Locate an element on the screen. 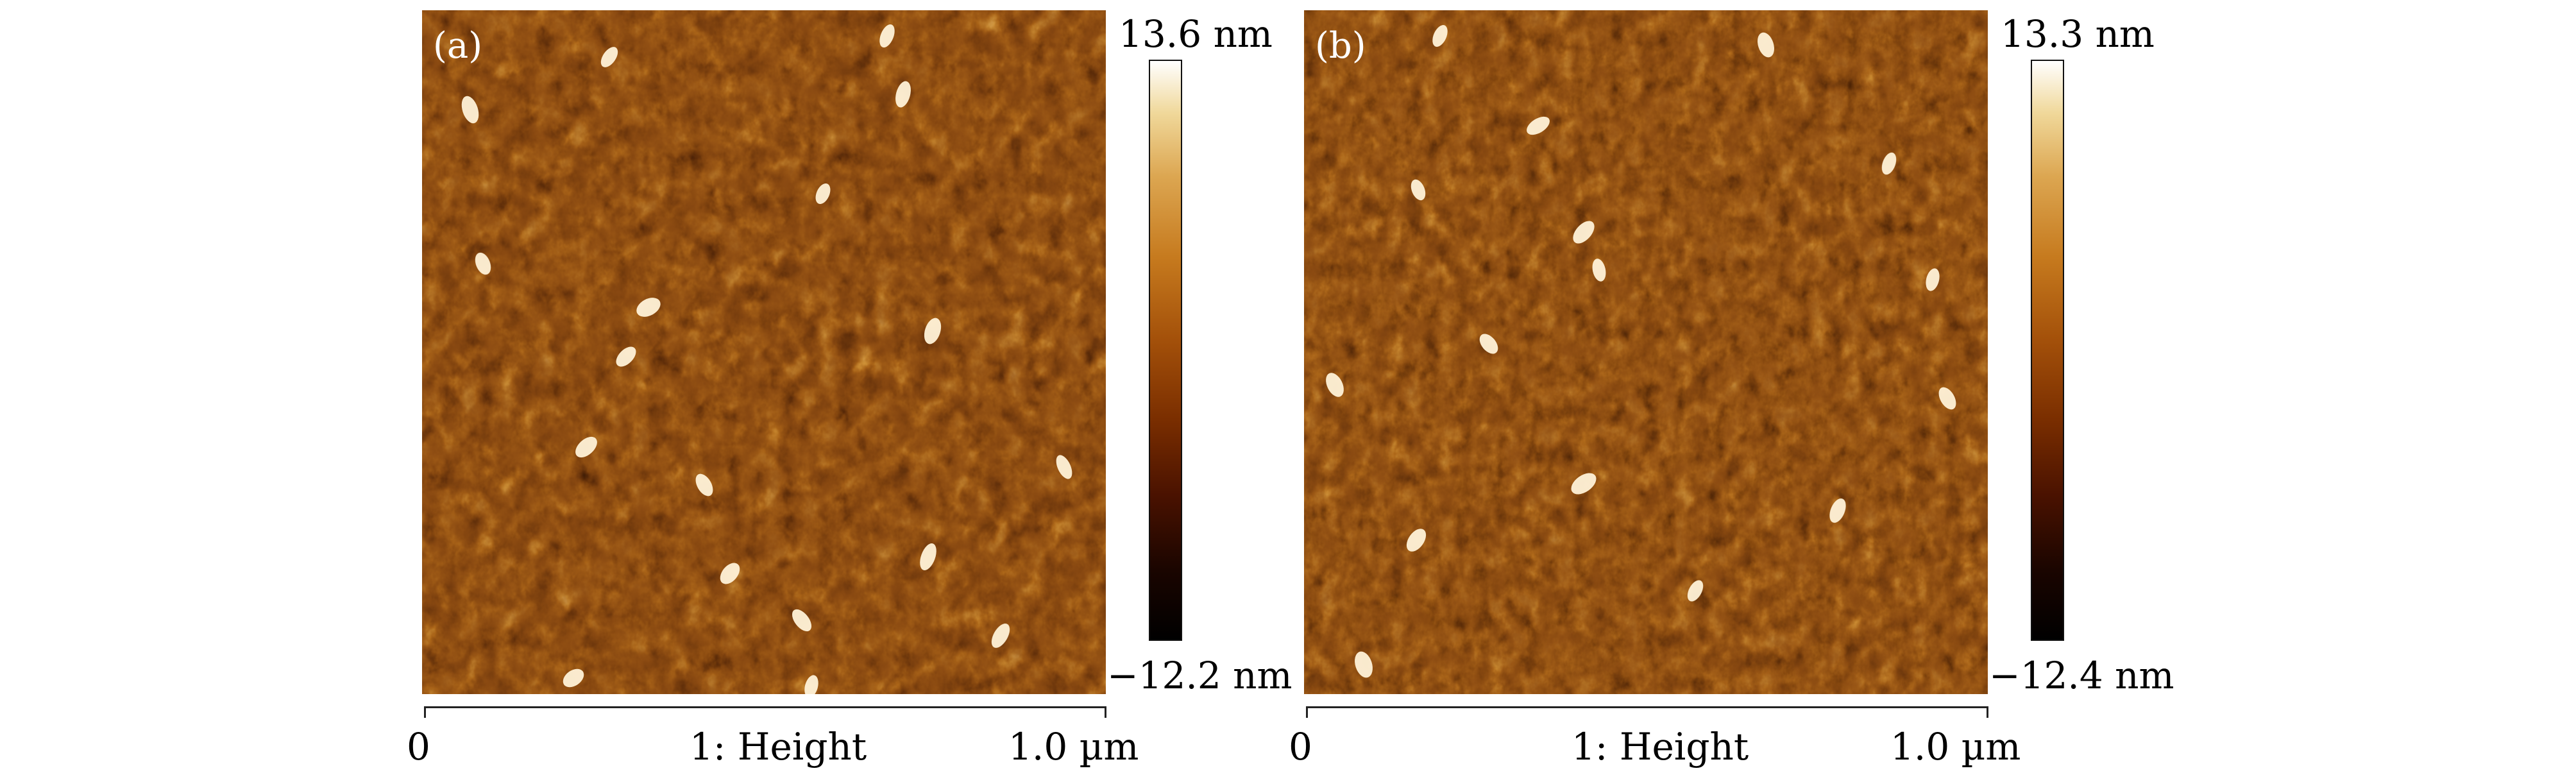  height-colorbar-gradient-a is located at coordinates (1165, 351).